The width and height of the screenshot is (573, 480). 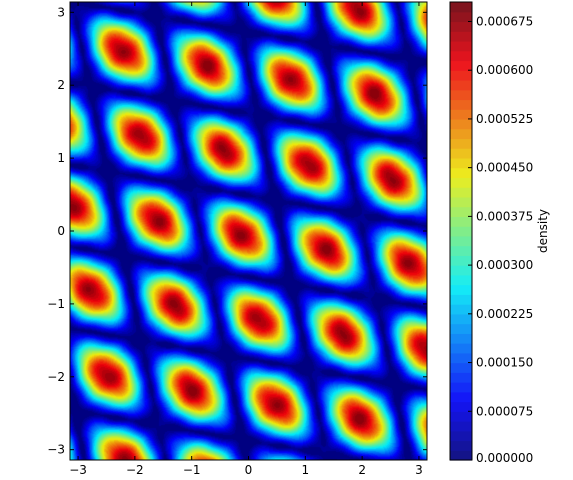 I want to click on y-tick-label: 0, so click(x=61, y=231).